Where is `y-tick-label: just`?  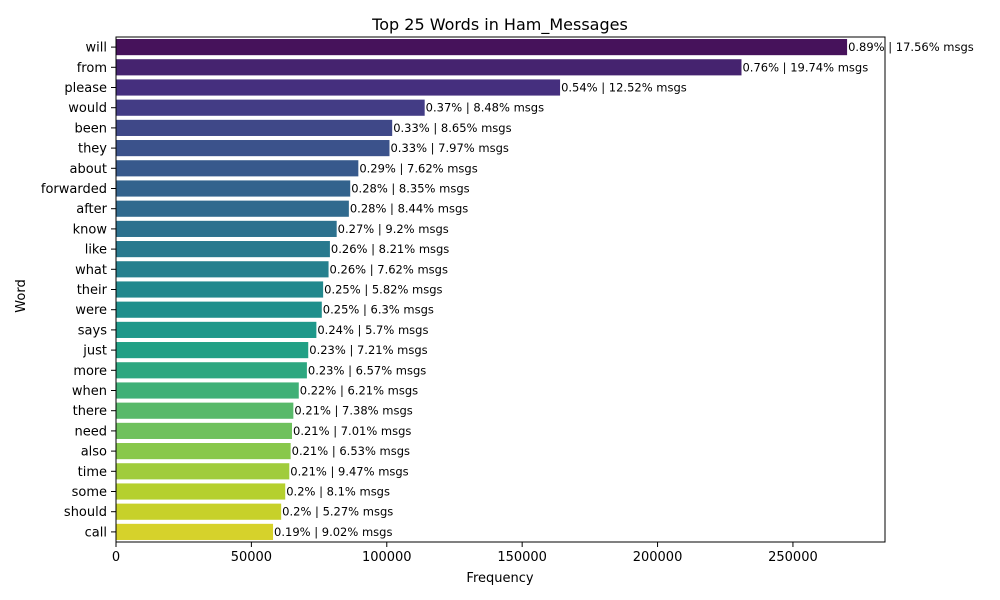 y-tick-label: just is located at coordinates (94, 351).